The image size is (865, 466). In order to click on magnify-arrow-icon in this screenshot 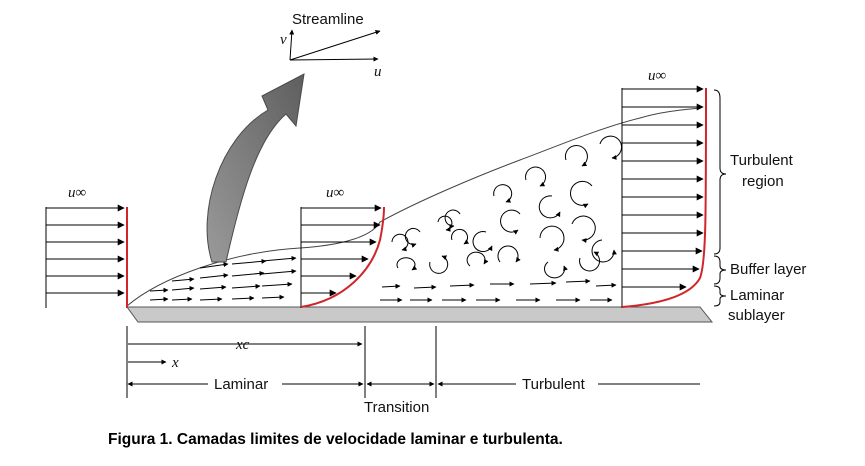, I will do `click(255, 168)`.